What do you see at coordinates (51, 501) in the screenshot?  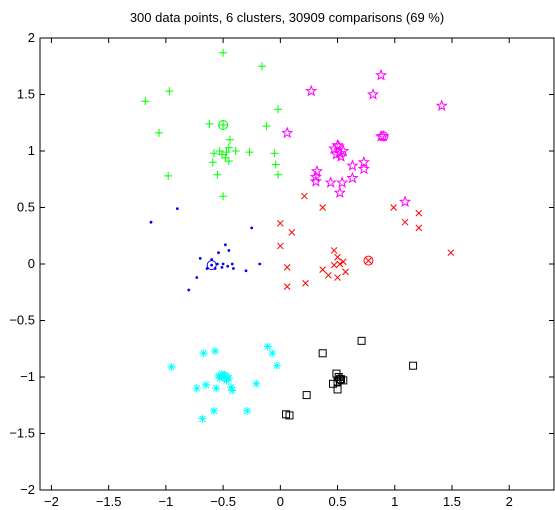 I see `x-tick-label: −2` at bounding box center [51, 501].